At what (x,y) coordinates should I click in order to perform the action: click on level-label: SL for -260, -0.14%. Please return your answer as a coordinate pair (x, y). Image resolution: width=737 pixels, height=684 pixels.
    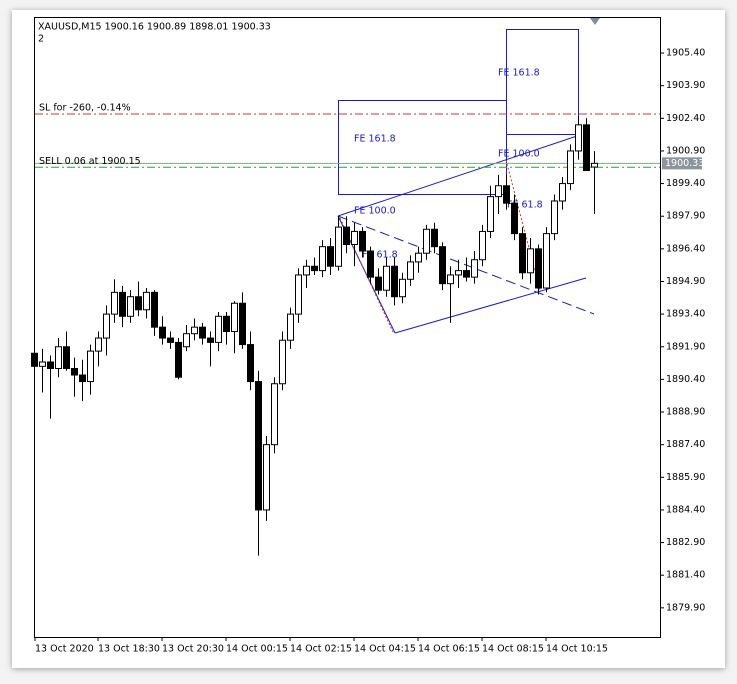
    Looking at the image, I should click on (85, 107).